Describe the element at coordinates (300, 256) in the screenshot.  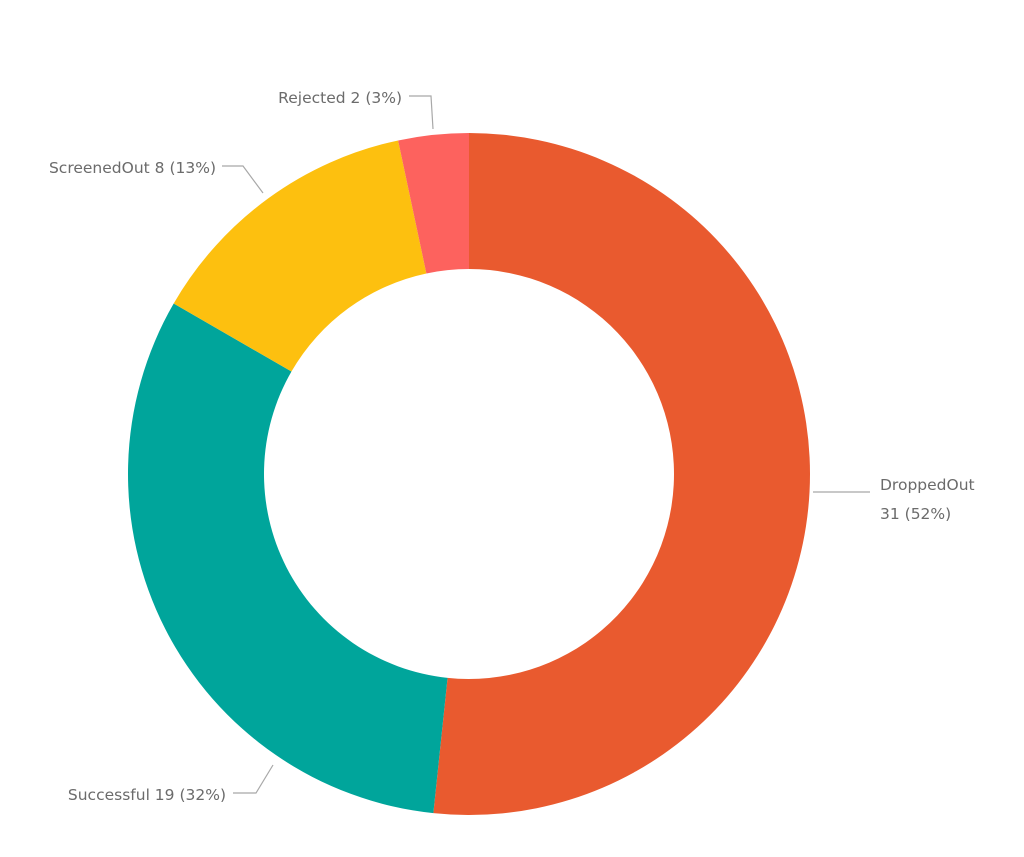
I see `slice-screenedout` at that location.